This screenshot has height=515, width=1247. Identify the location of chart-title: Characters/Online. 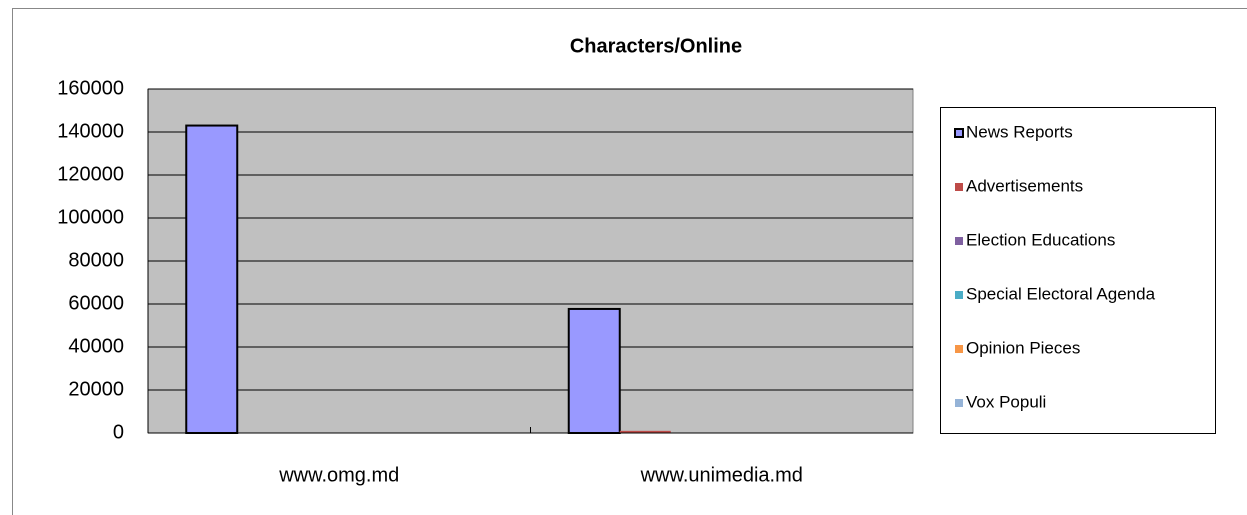
(656, 46).